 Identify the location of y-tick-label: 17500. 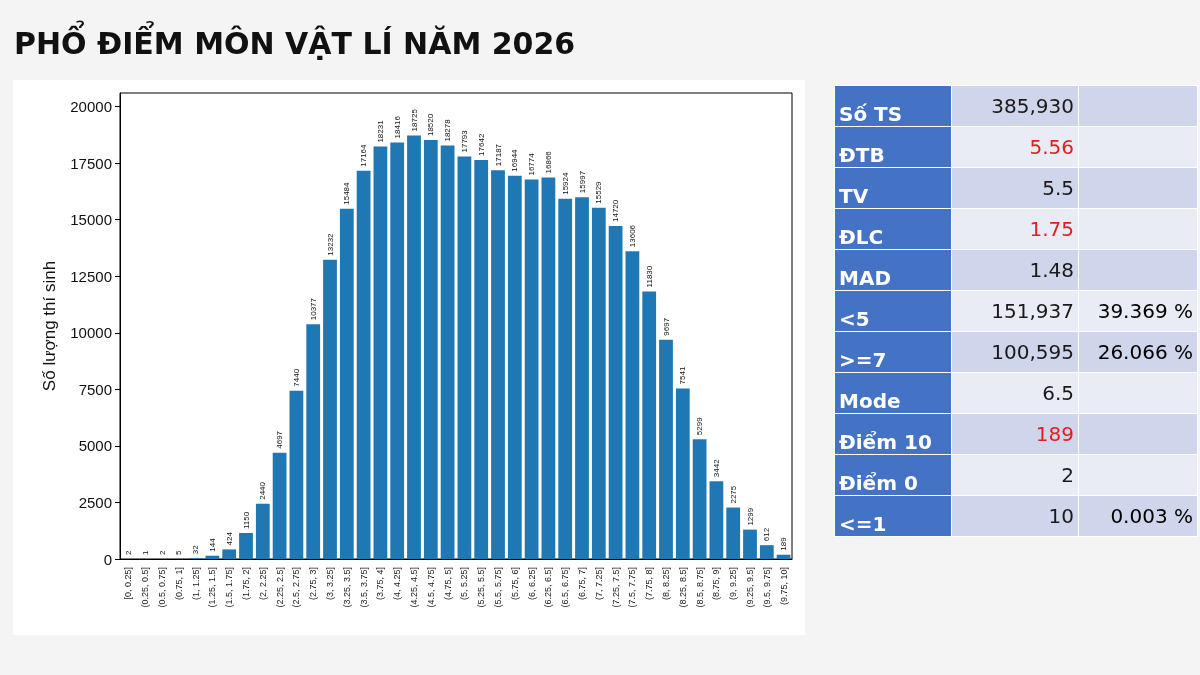
(91, 163).